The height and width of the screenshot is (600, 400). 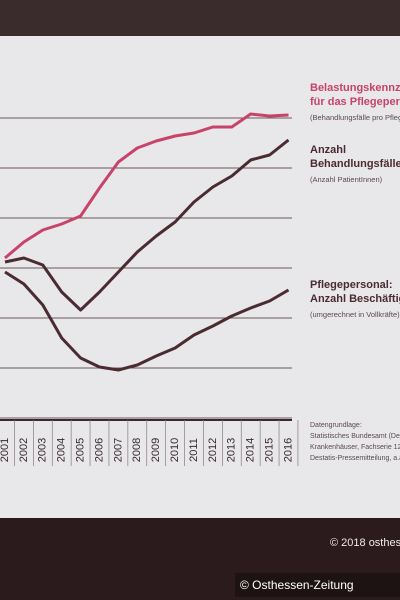 What do you see at coordinates (365, 543) in the screenshot?
I see `watermark: © 2018 osthessen-news.de` at bounding box center [365, 543].